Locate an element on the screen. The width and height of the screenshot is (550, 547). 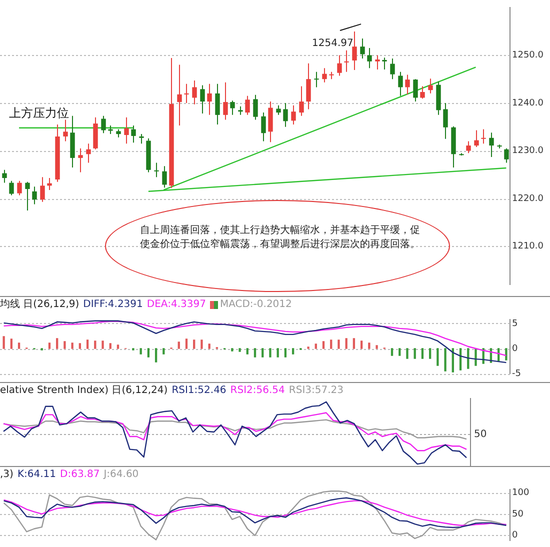
chart-title: 均线 日(26,12,9) is located at coordinates (40, 305).